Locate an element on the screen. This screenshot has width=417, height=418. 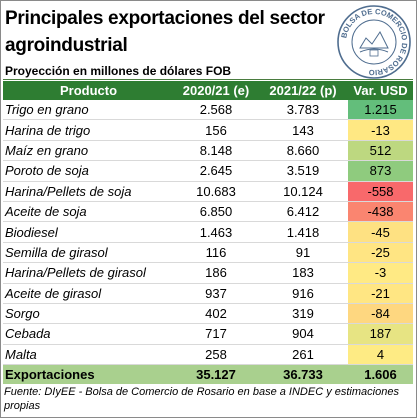
cell-2021-22: 8.660 is located at coordinates (303, 151).